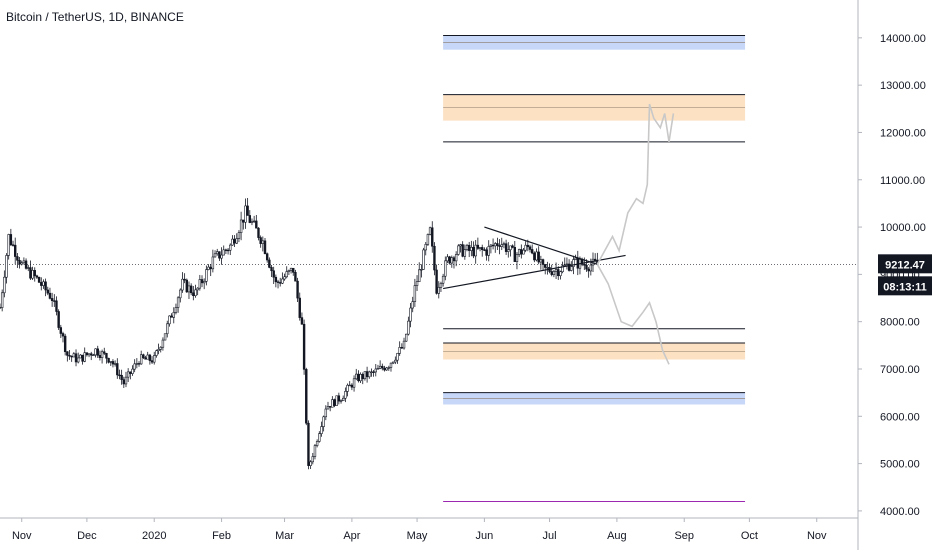 This screenshot has height=550, width=932. Describe the element at coordinates (903, 228) in the screenshot. I see `y-tick-label: 10000.00` at that location.